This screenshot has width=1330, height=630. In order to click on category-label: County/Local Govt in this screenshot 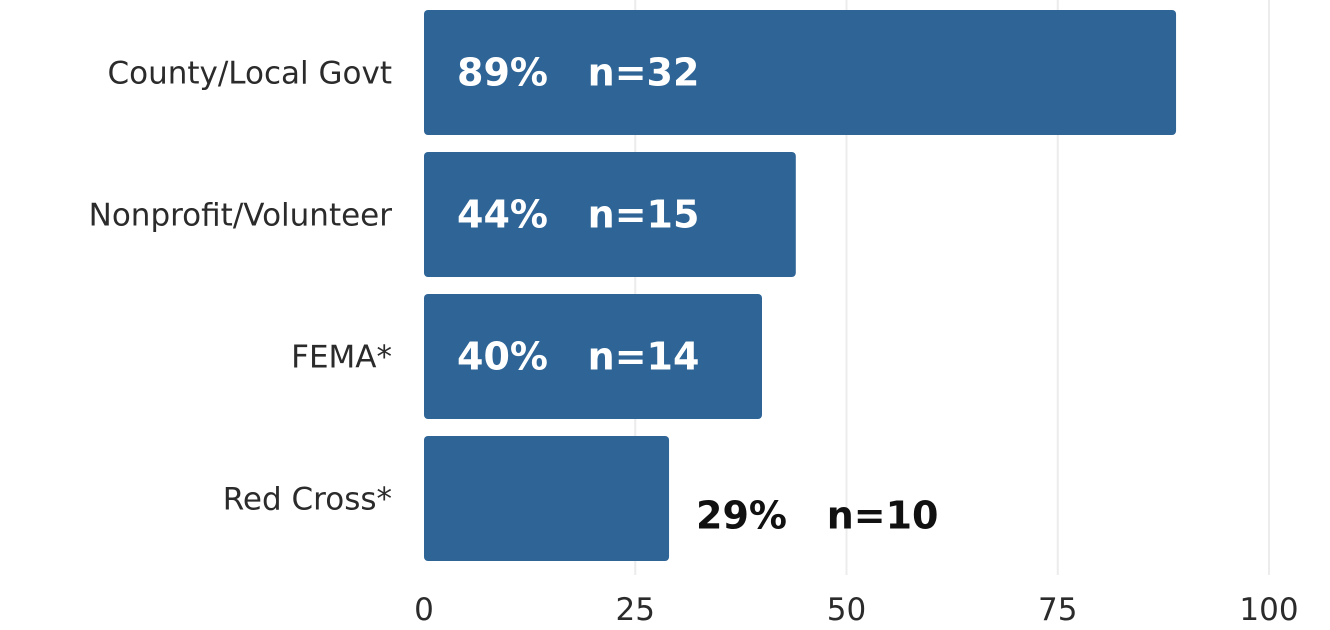, I will do `click(249, 74)`.